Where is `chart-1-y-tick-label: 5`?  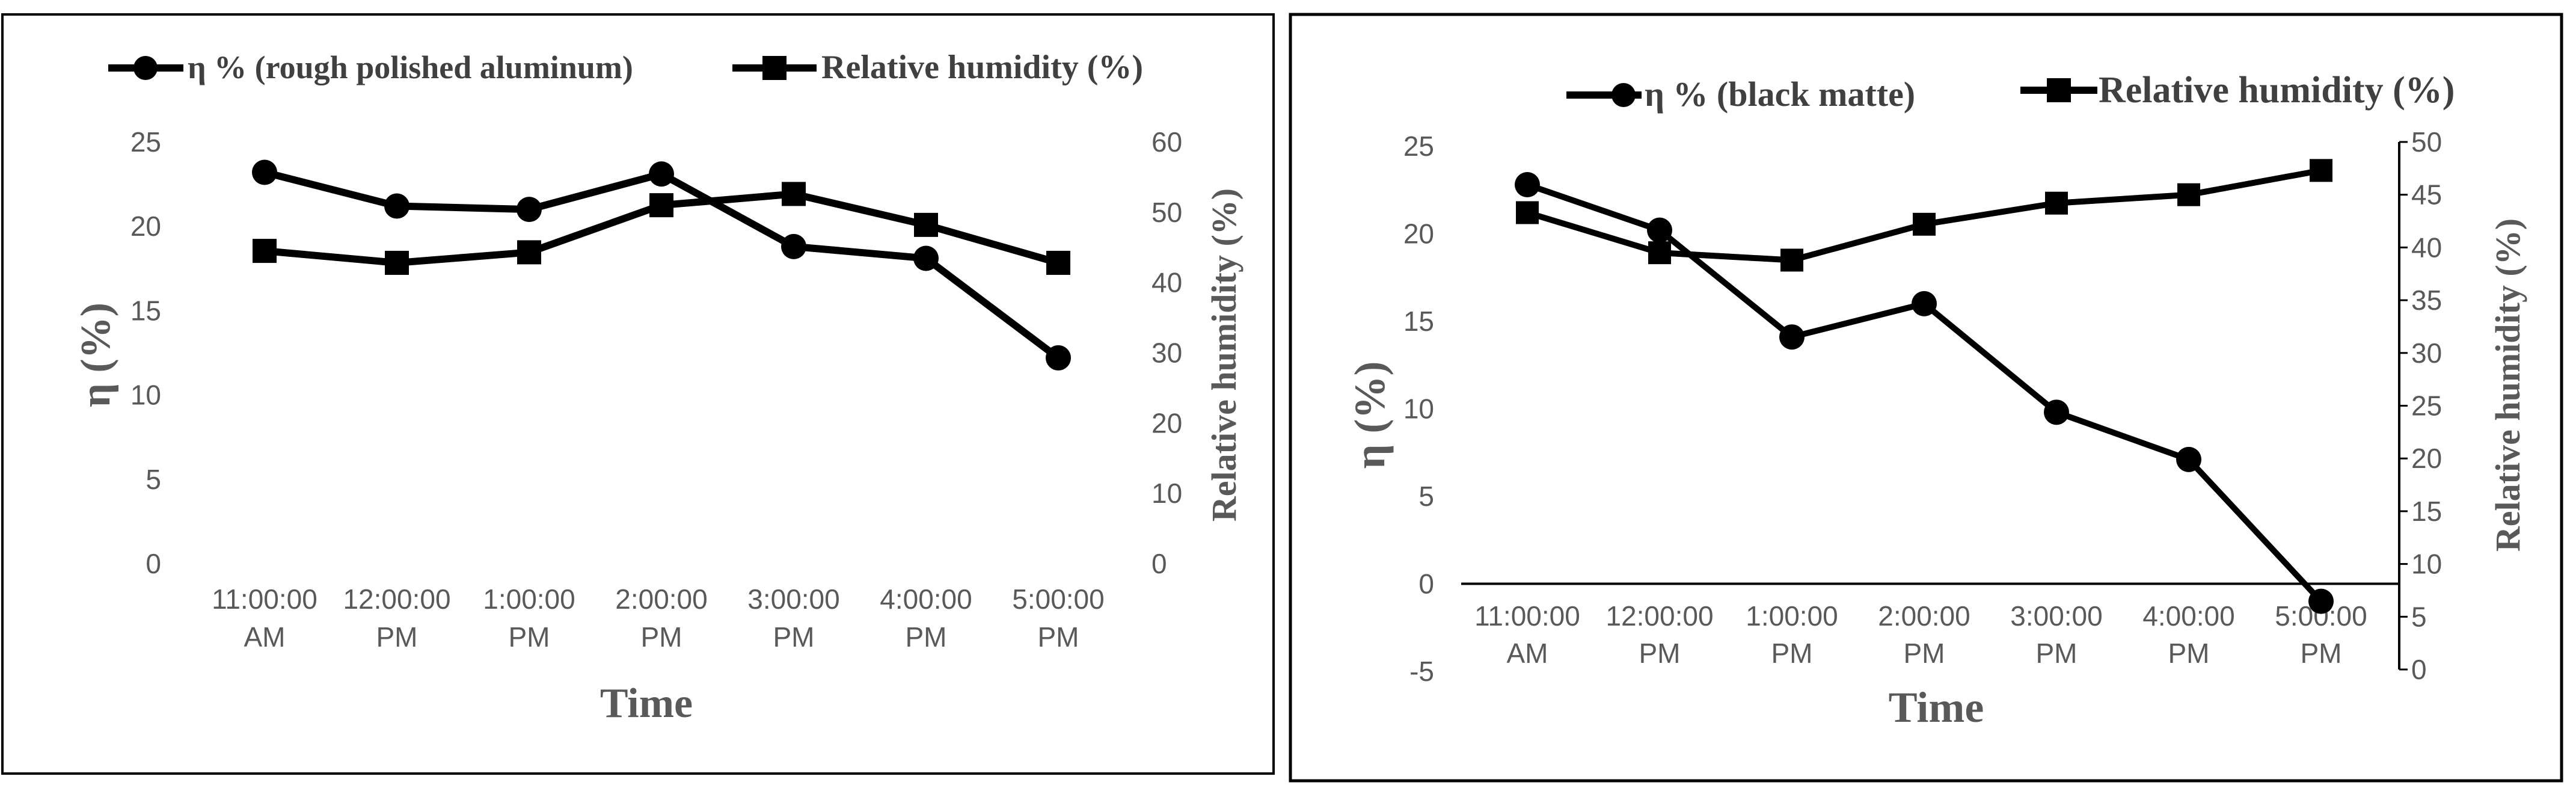 chart-1-y-tick-label: 5 is located at coordinates (153, 480).